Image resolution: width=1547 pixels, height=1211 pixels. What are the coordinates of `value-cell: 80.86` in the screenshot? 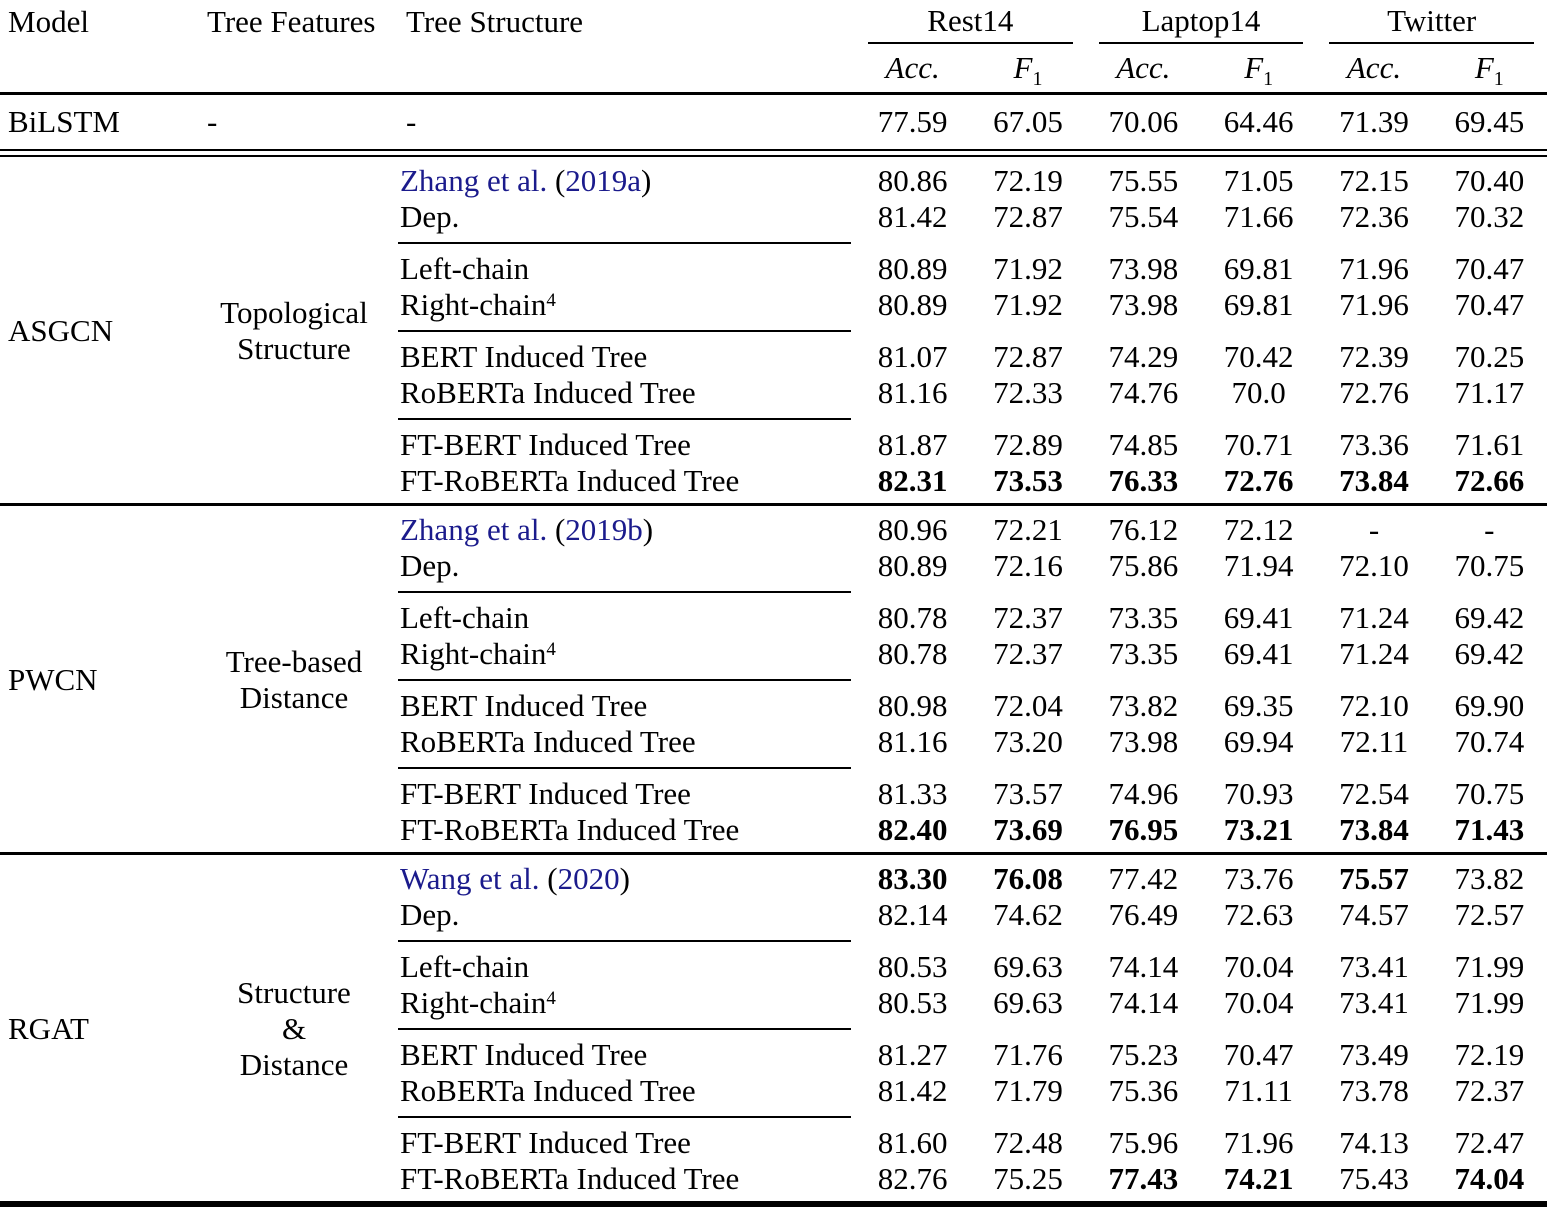 It's located at (912, 180).